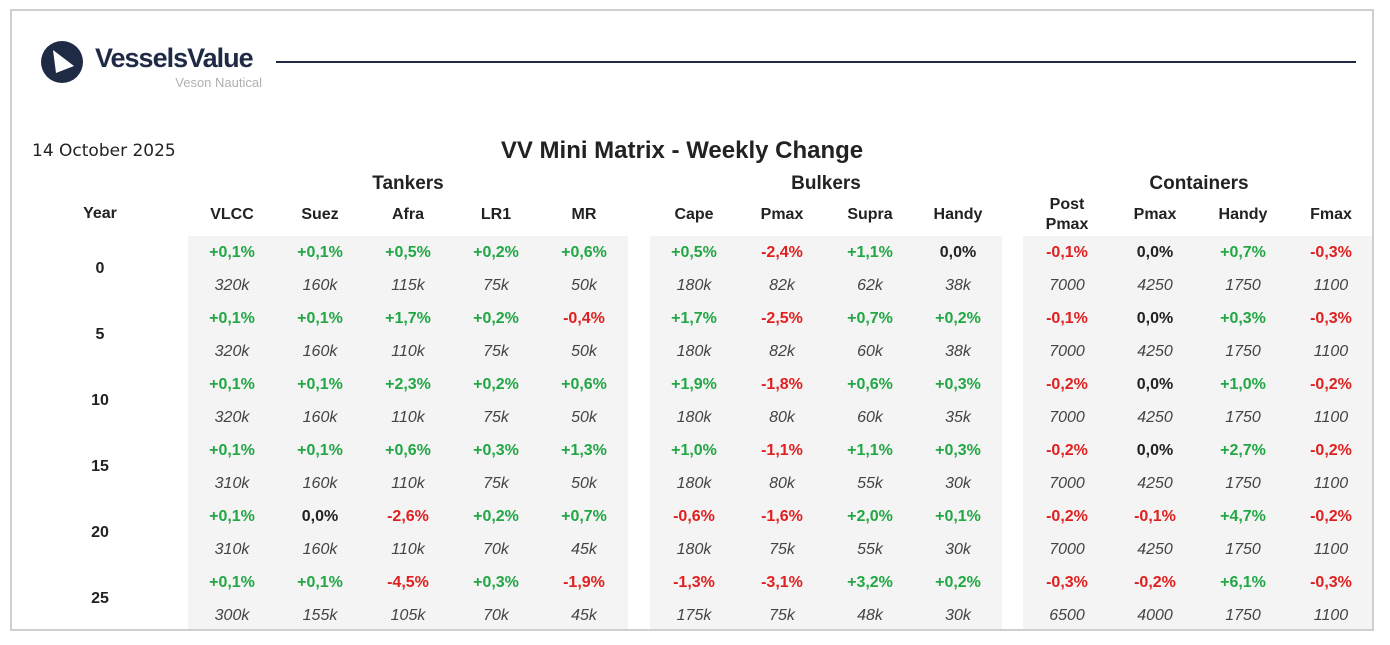 This screenshot has width=1390, height=645. Describe the element at coordinates (782, 318) in the screenshot. I see `change-cell: -2,5%` at that location.